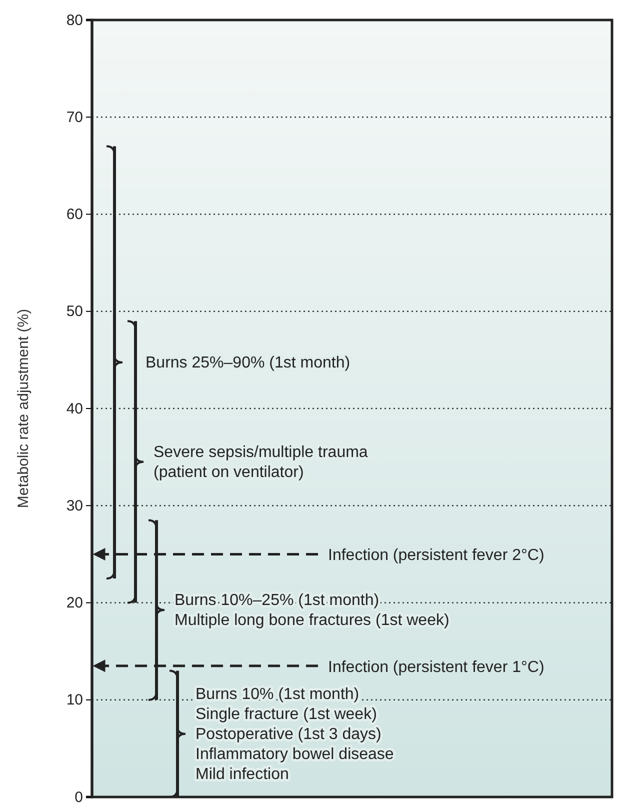 This screenshot has width=626, height=803. What do you see at coordinates (23, 408) in the screenshot?
I see `y-axis-title: Metabolic rate adjustment (%)` at bounding box center [23, 408].